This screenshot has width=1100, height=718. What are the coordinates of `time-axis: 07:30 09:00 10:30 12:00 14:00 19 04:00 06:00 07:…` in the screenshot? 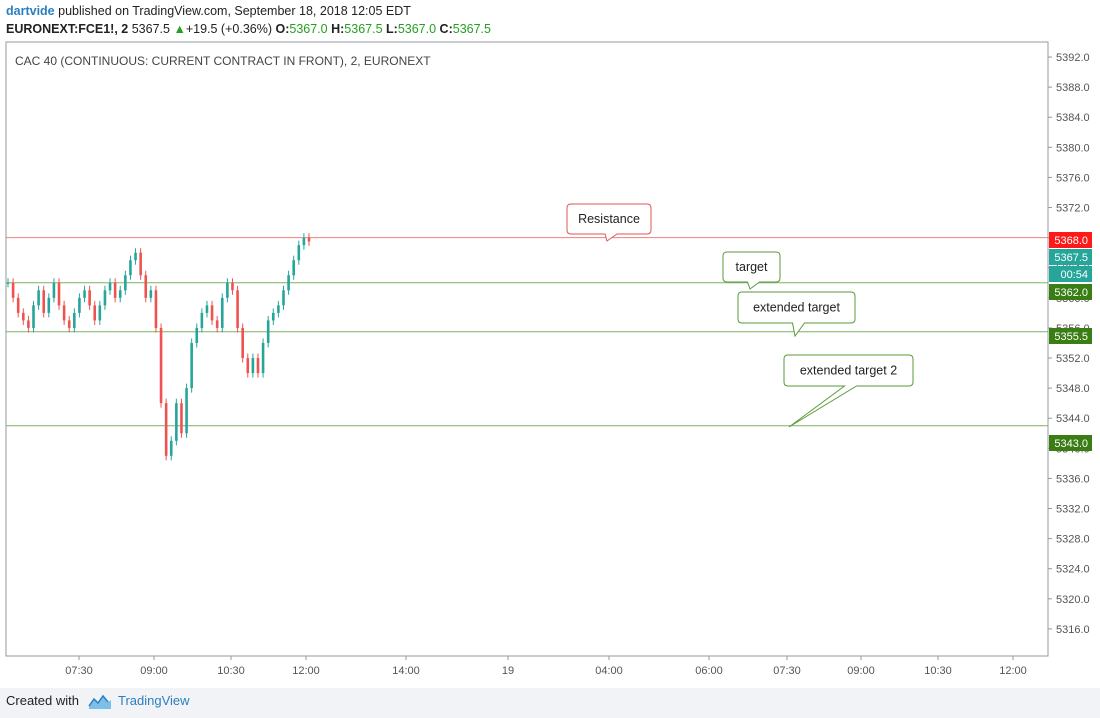 It's located at (546, 666).